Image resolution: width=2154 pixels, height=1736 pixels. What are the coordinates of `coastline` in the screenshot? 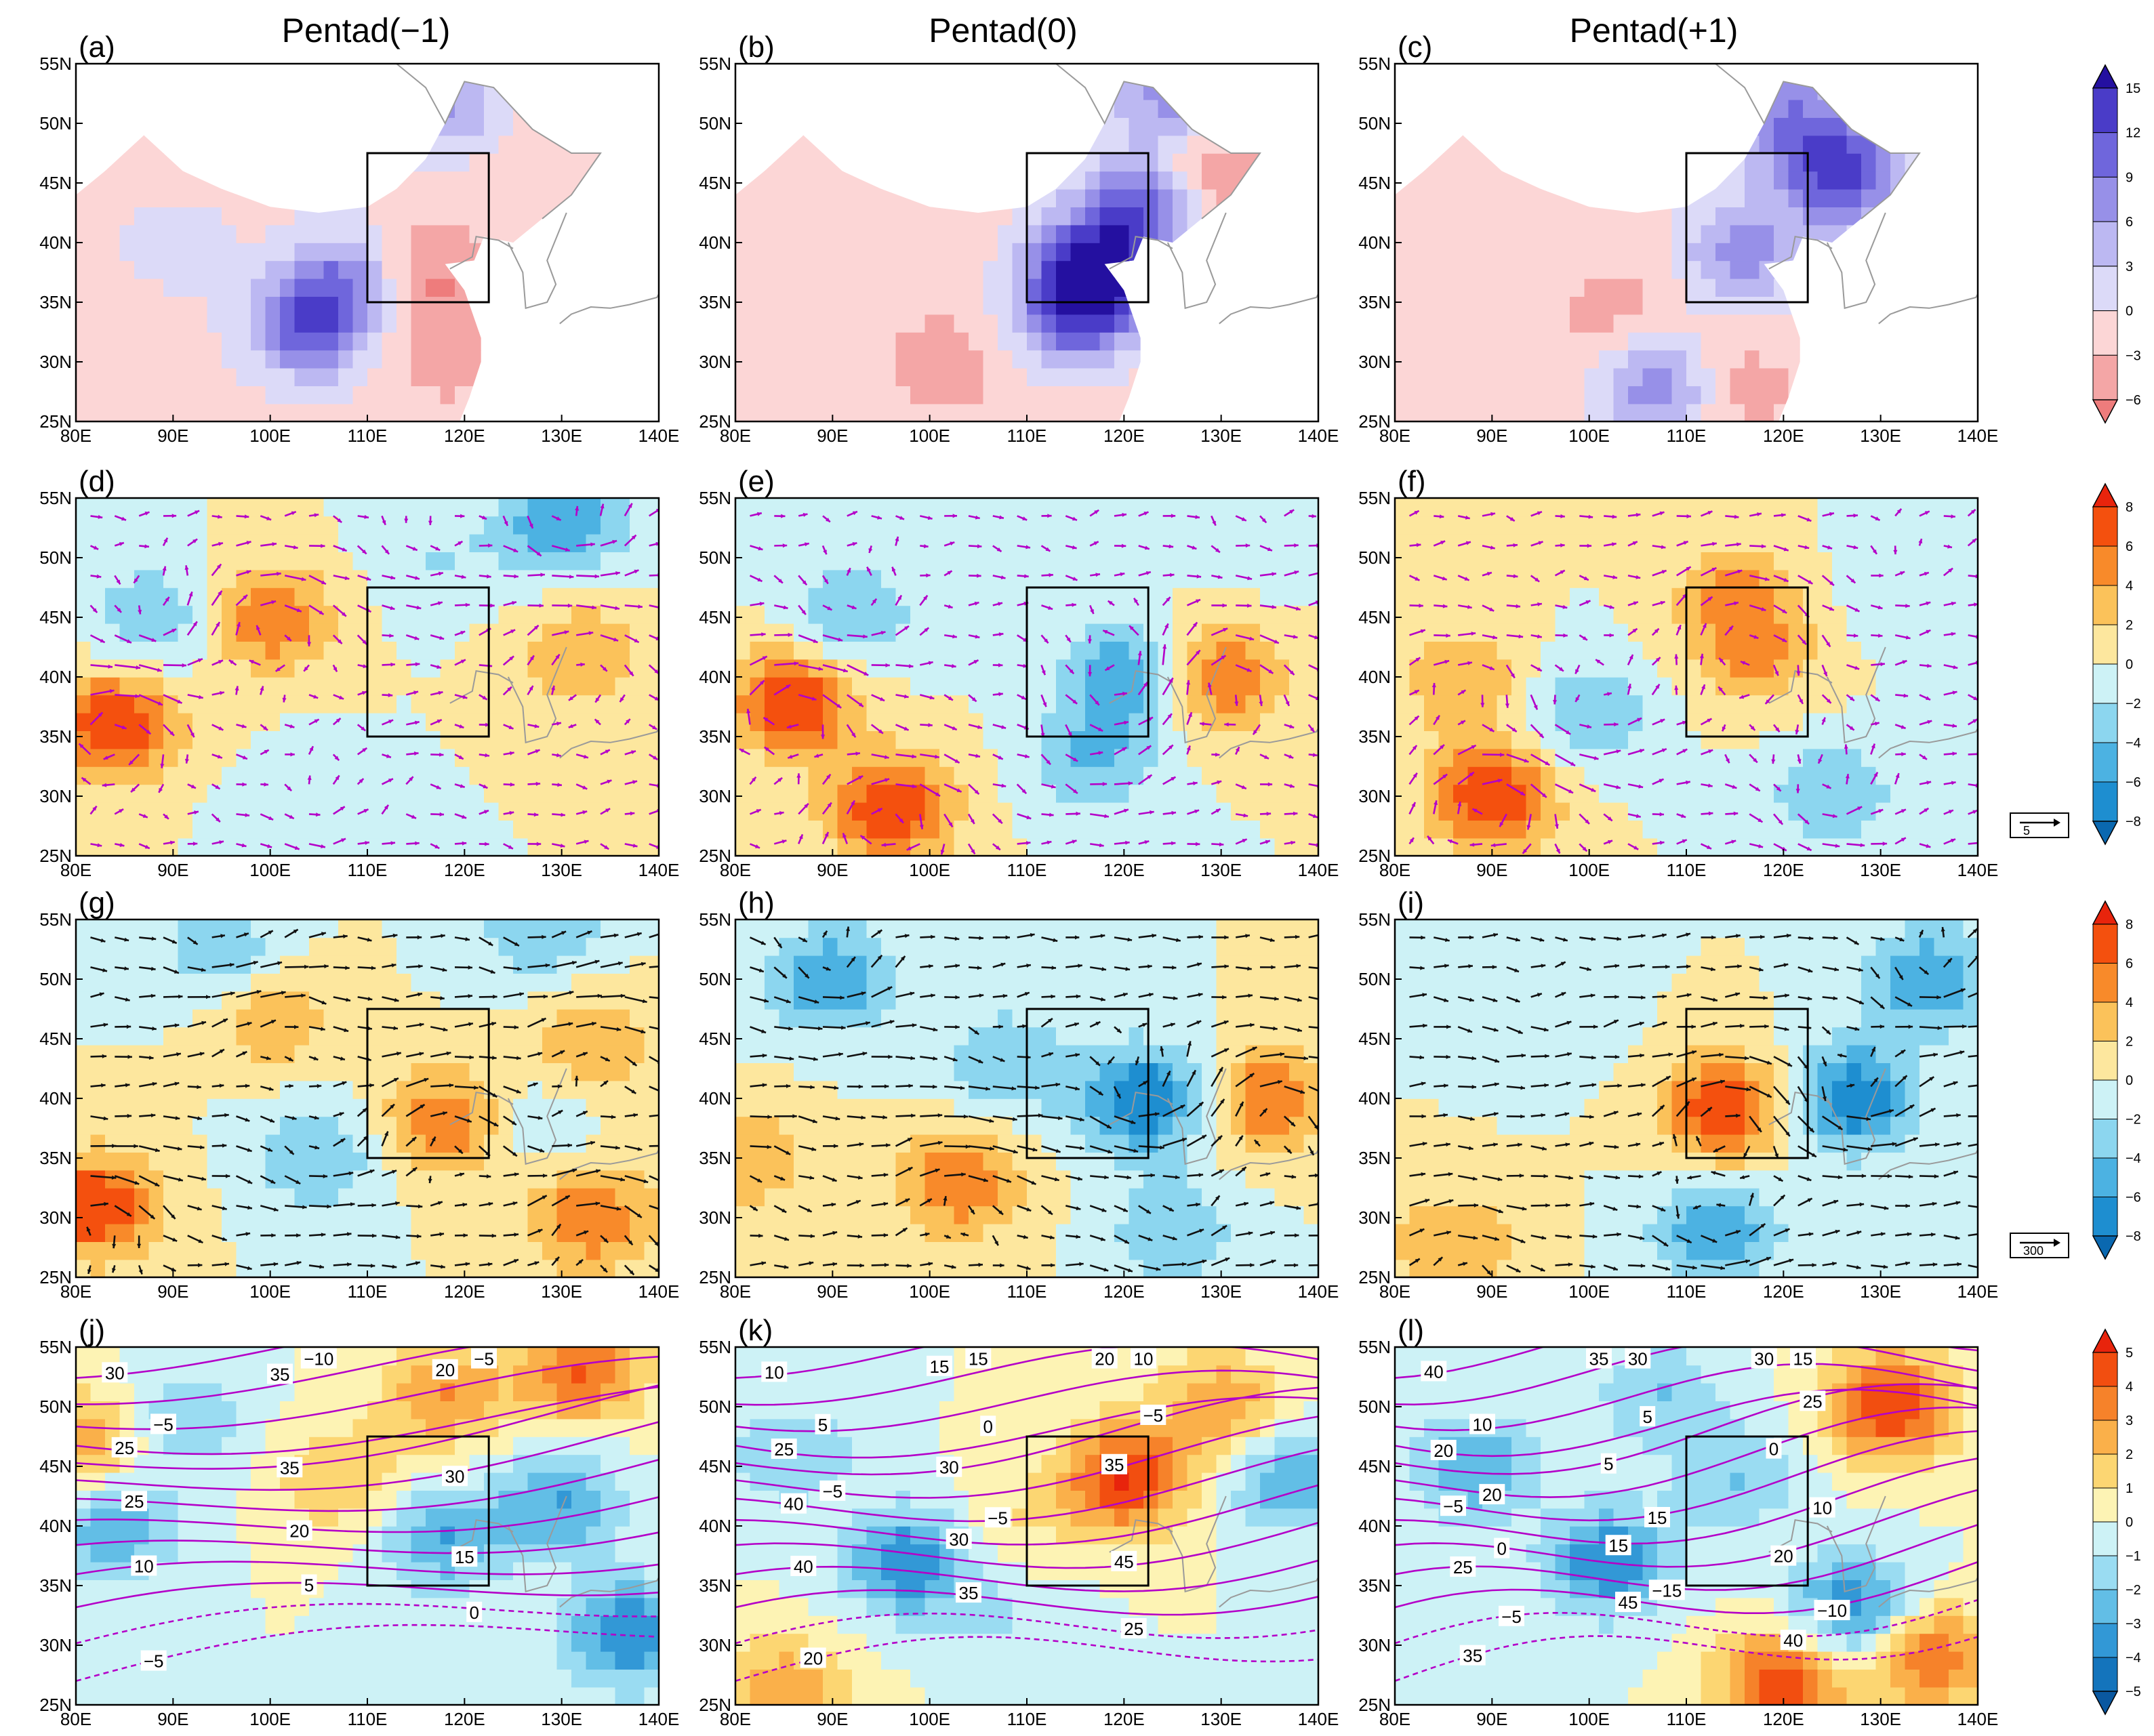 It's located at (1141, 687).